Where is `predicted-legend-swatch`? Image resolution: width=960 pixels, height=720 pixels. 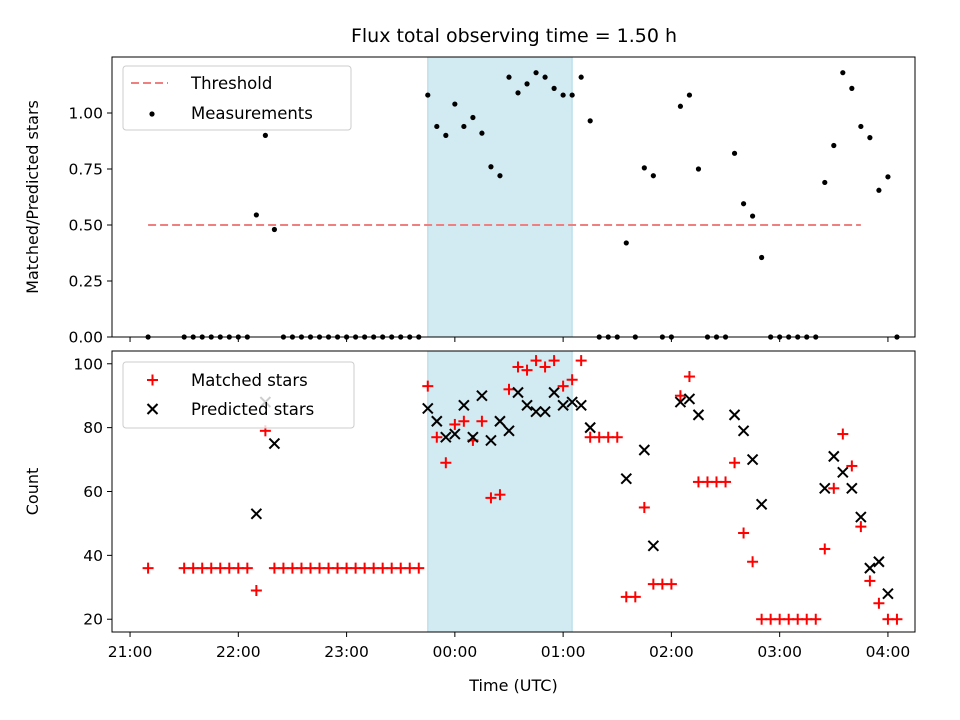
predicted-legend-swatch is located at coordinates (152, 409).